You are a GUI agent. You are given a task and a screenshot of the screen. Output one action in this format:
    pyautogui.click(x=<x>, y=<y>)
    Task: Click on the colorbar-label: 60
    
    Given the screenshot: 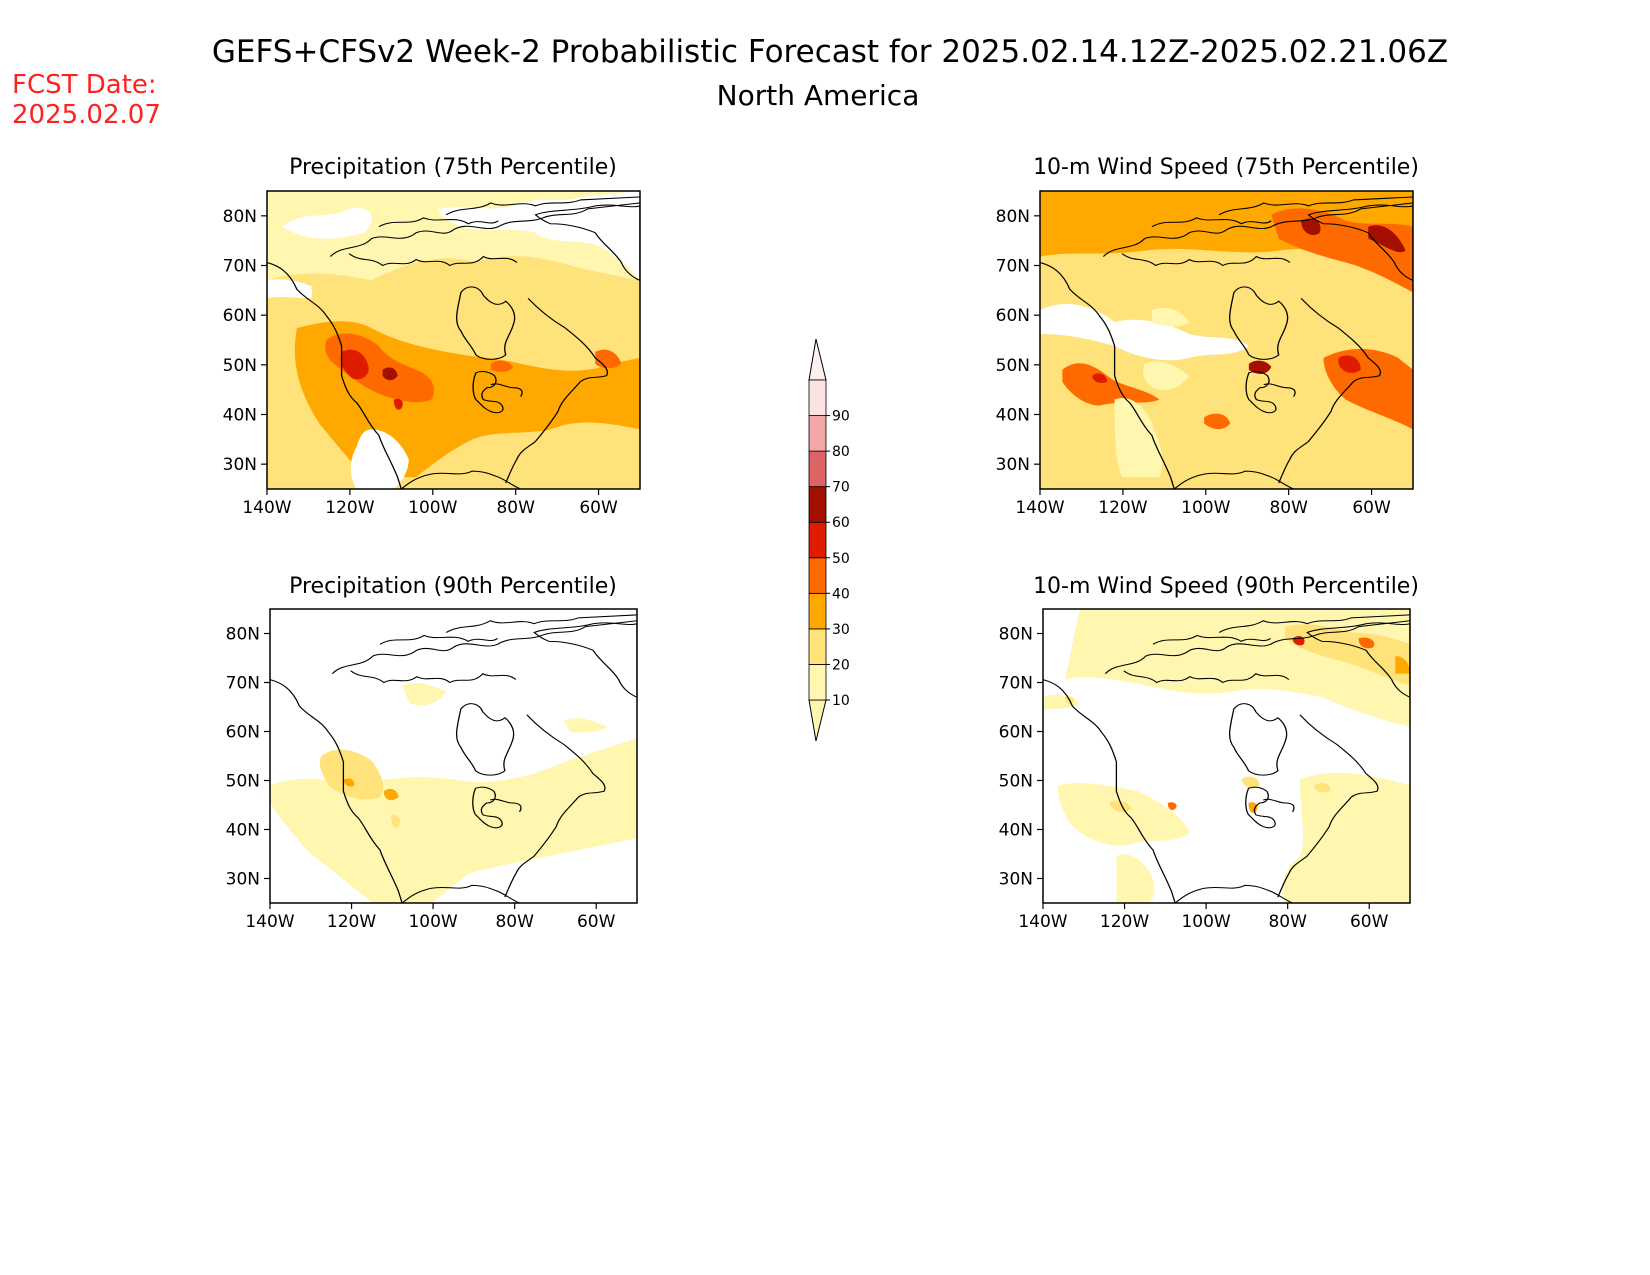 What is the action you would take?
    pyautogui.click(x=841, y=523)
    